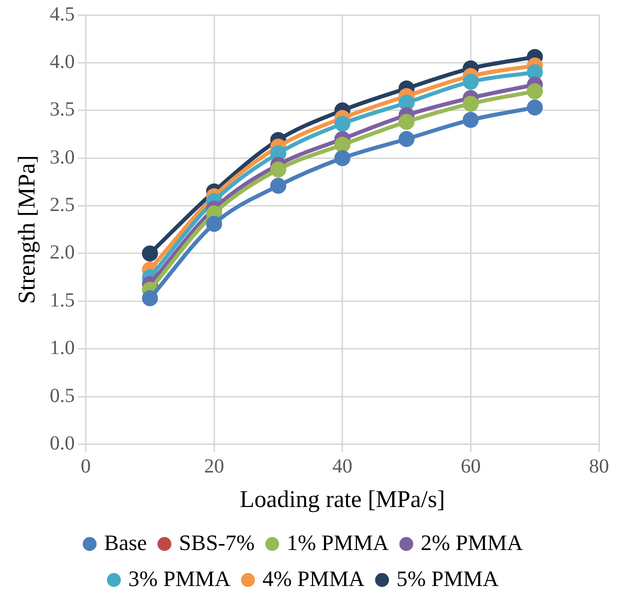 This screenshot has height=606, width=639. What do you see at coordinates (216, 542) in the screenshot?
I see `legend-label: SBS-7%` at bounding box center [216, 542].